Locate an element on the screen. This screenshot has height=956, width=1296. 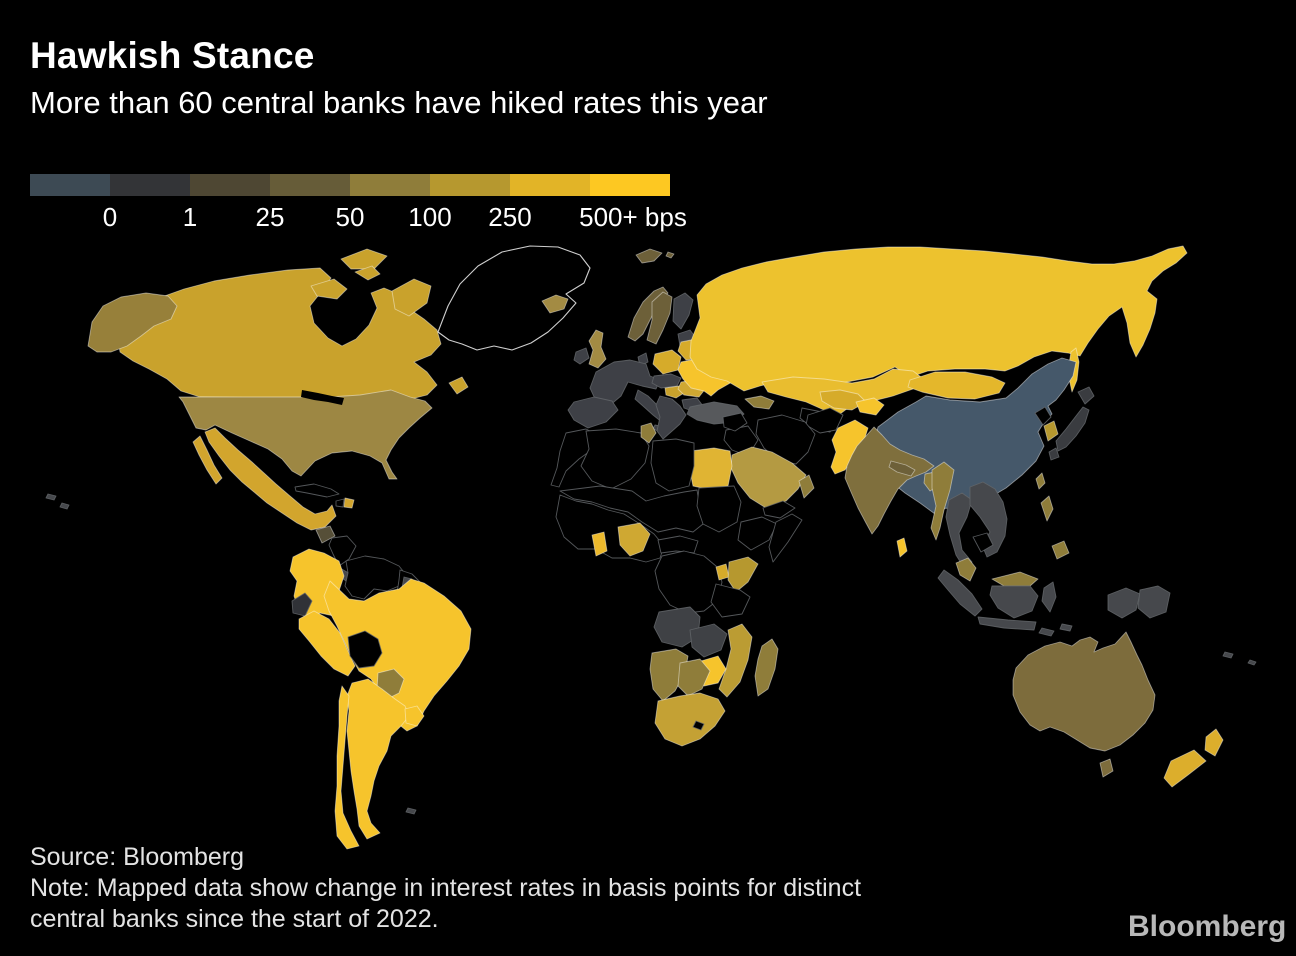
country-usa is located at coordinates (305, 434).